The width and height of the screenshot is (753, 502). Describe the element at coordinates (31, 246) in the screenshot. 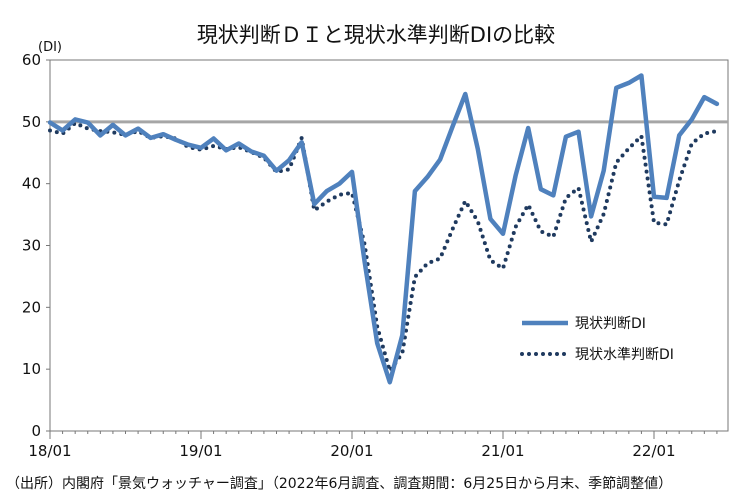

I see `y-tick-label: 30` at that location.